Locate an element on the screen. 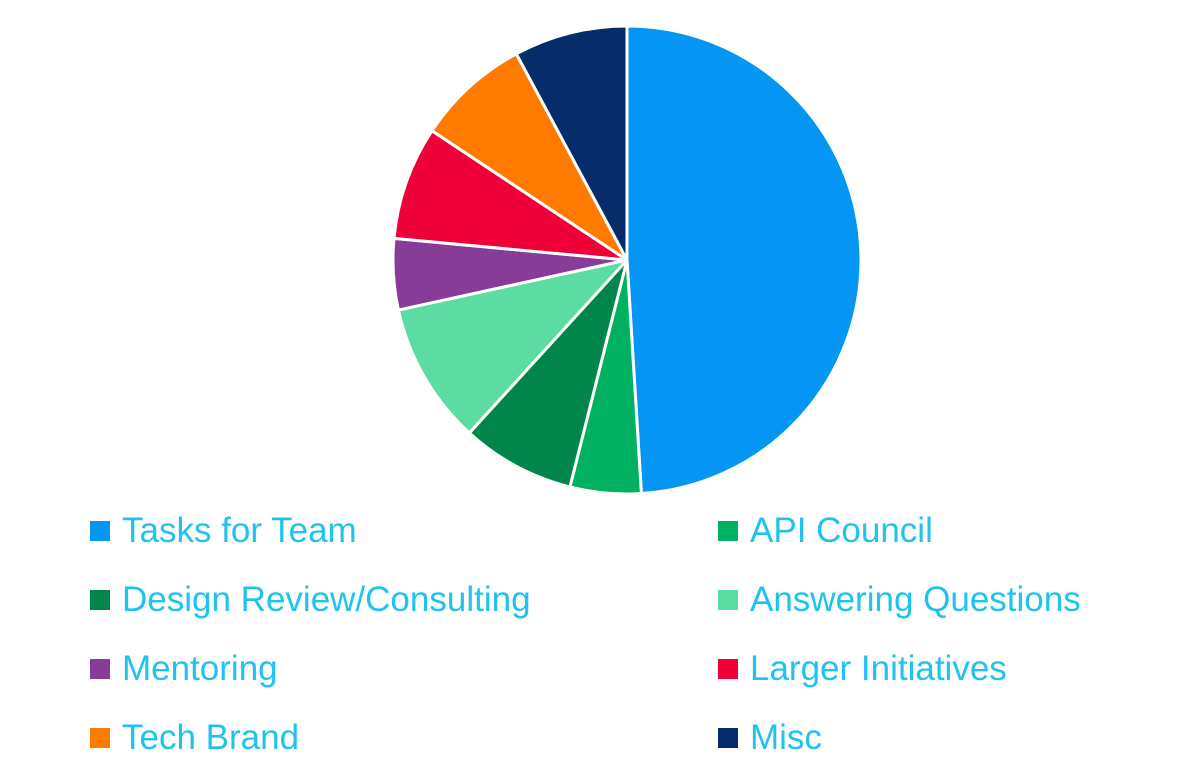  legend-item-design-review-consulting: Design Review/Consulting is located at coordinates (310, 600).